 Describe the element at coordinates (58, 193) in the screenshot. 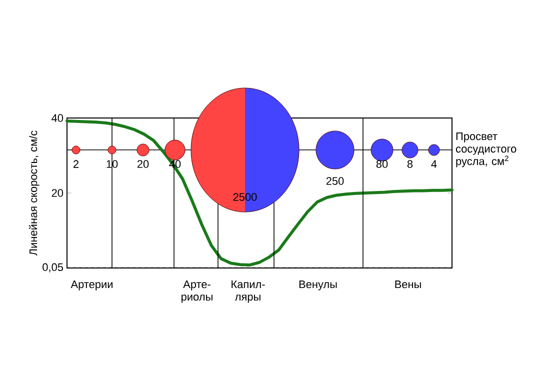

I see `y-tick-label: 20` at that location.